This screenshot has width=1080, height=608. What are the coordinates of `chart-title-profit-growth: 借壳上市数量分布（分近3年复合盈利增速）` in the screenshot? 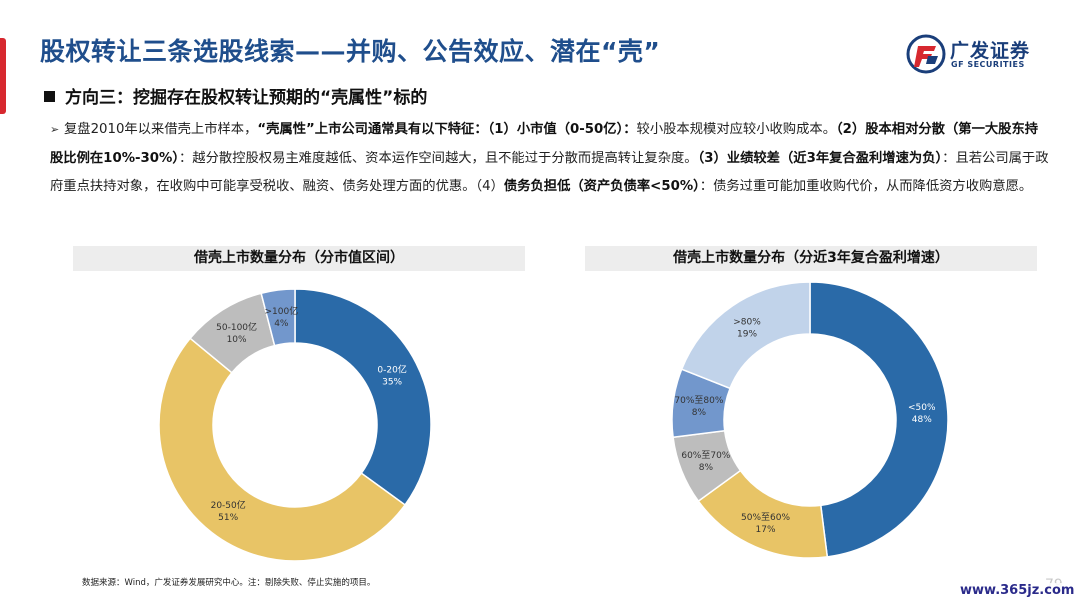 It's located at (811, 258).